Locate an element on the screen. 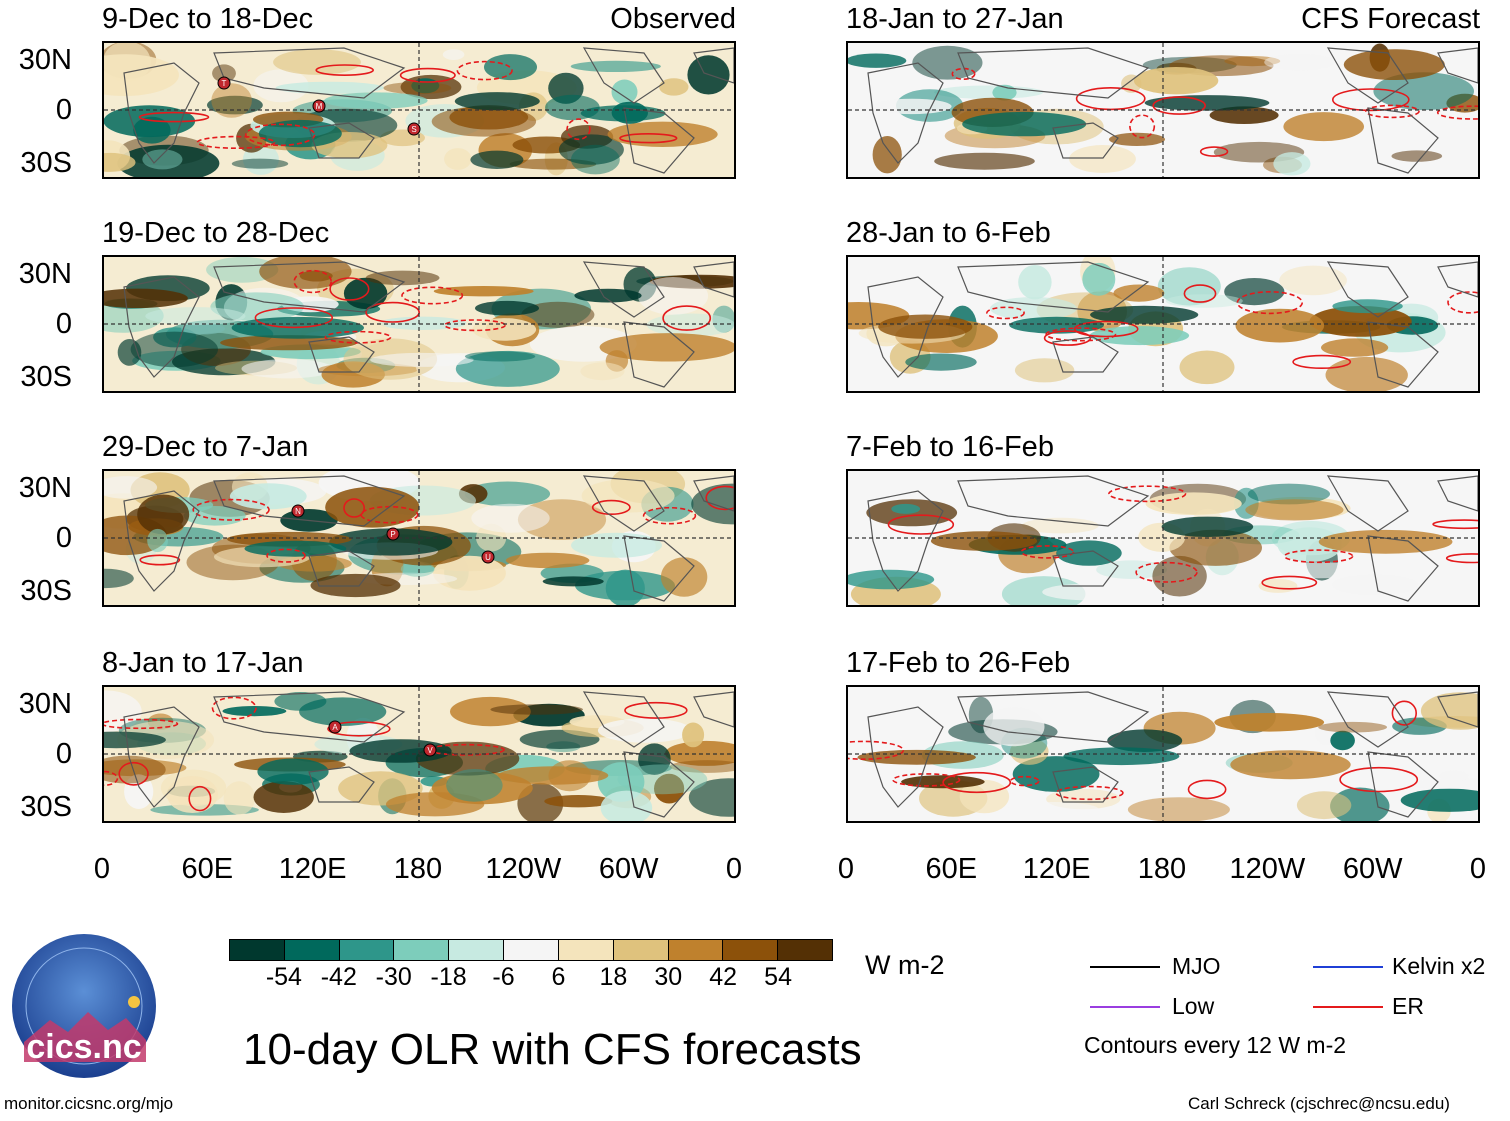 The width and height of the screenshot is (1510, 1121). lon-label-left-2: 120E is located at coordinates (312, 869).